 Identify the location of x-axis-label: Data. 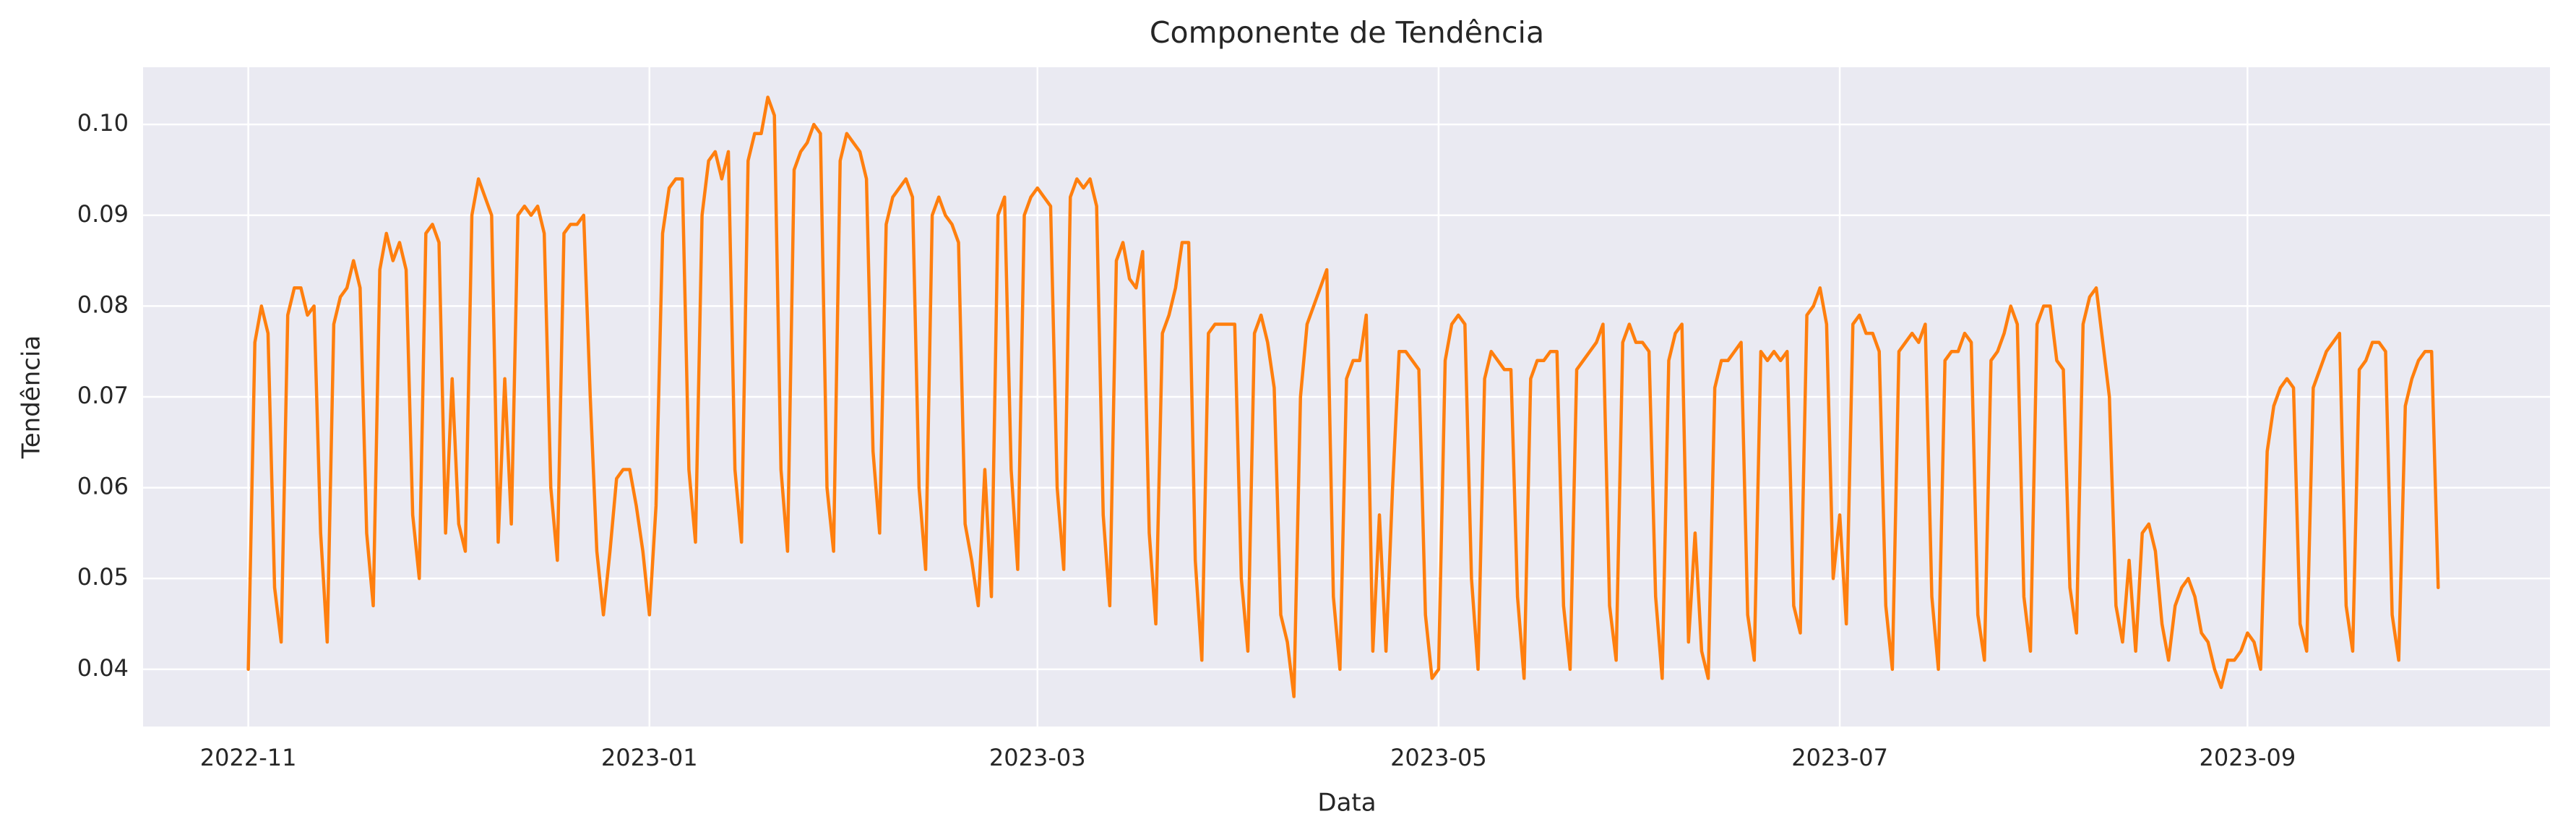
(1346, 803).